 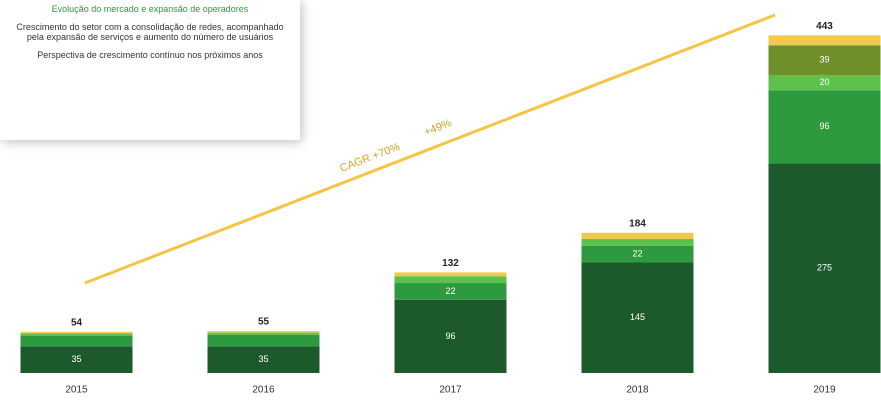 What do you see at coordinates (450, 263) in the screenshot?
I see `total-label: 132` at bounding box center [450, 263].